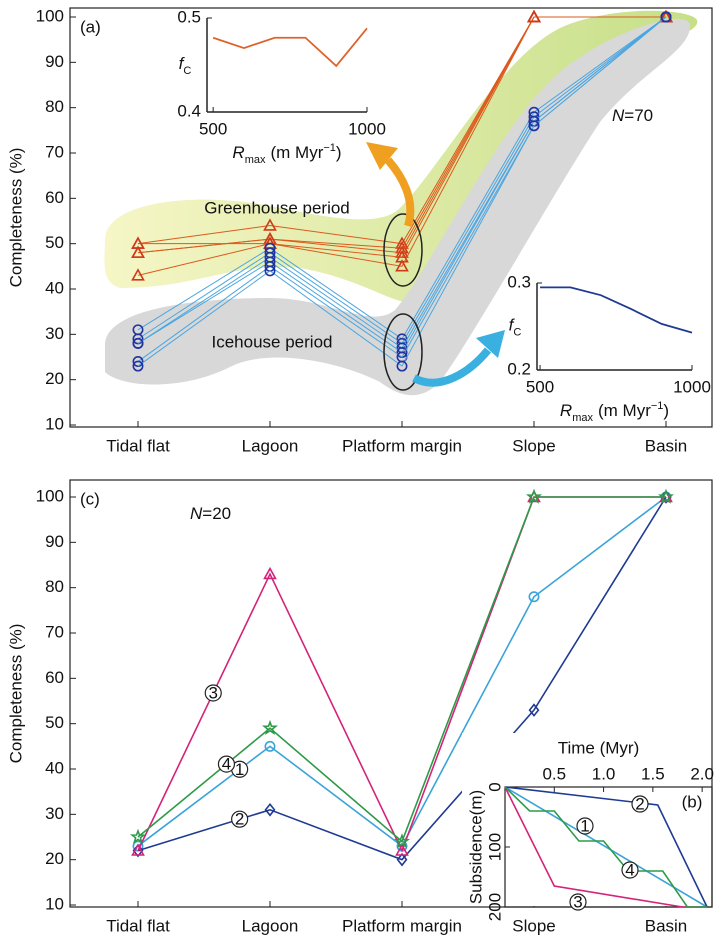 This screenshot has height=945, width=720. Describe the element at coordinates (692, 801) in the screenshot. I see `panel-label: (b)` at that location.